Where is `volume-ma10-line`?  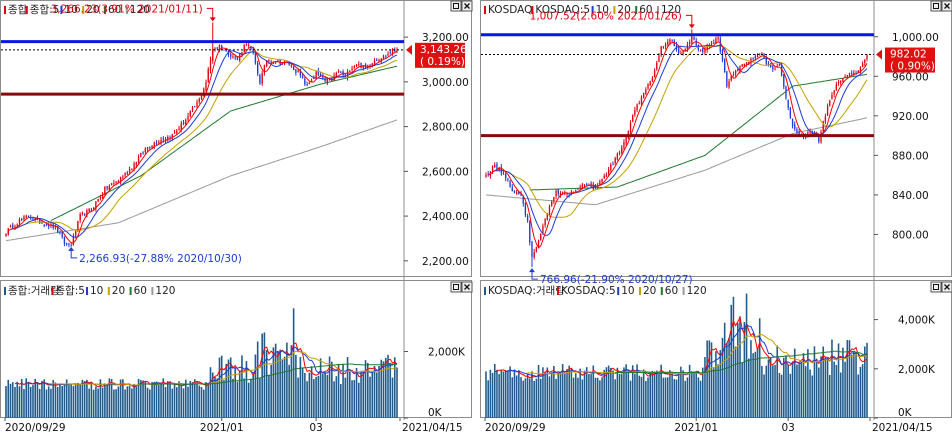 volume-ma10-line is located at coordinates (686, 350).